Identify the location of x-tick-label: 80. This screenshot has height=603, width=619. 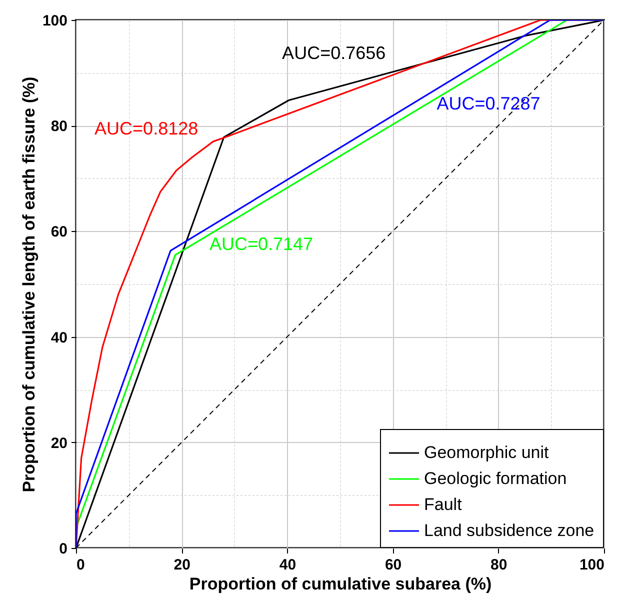
(499, 565).